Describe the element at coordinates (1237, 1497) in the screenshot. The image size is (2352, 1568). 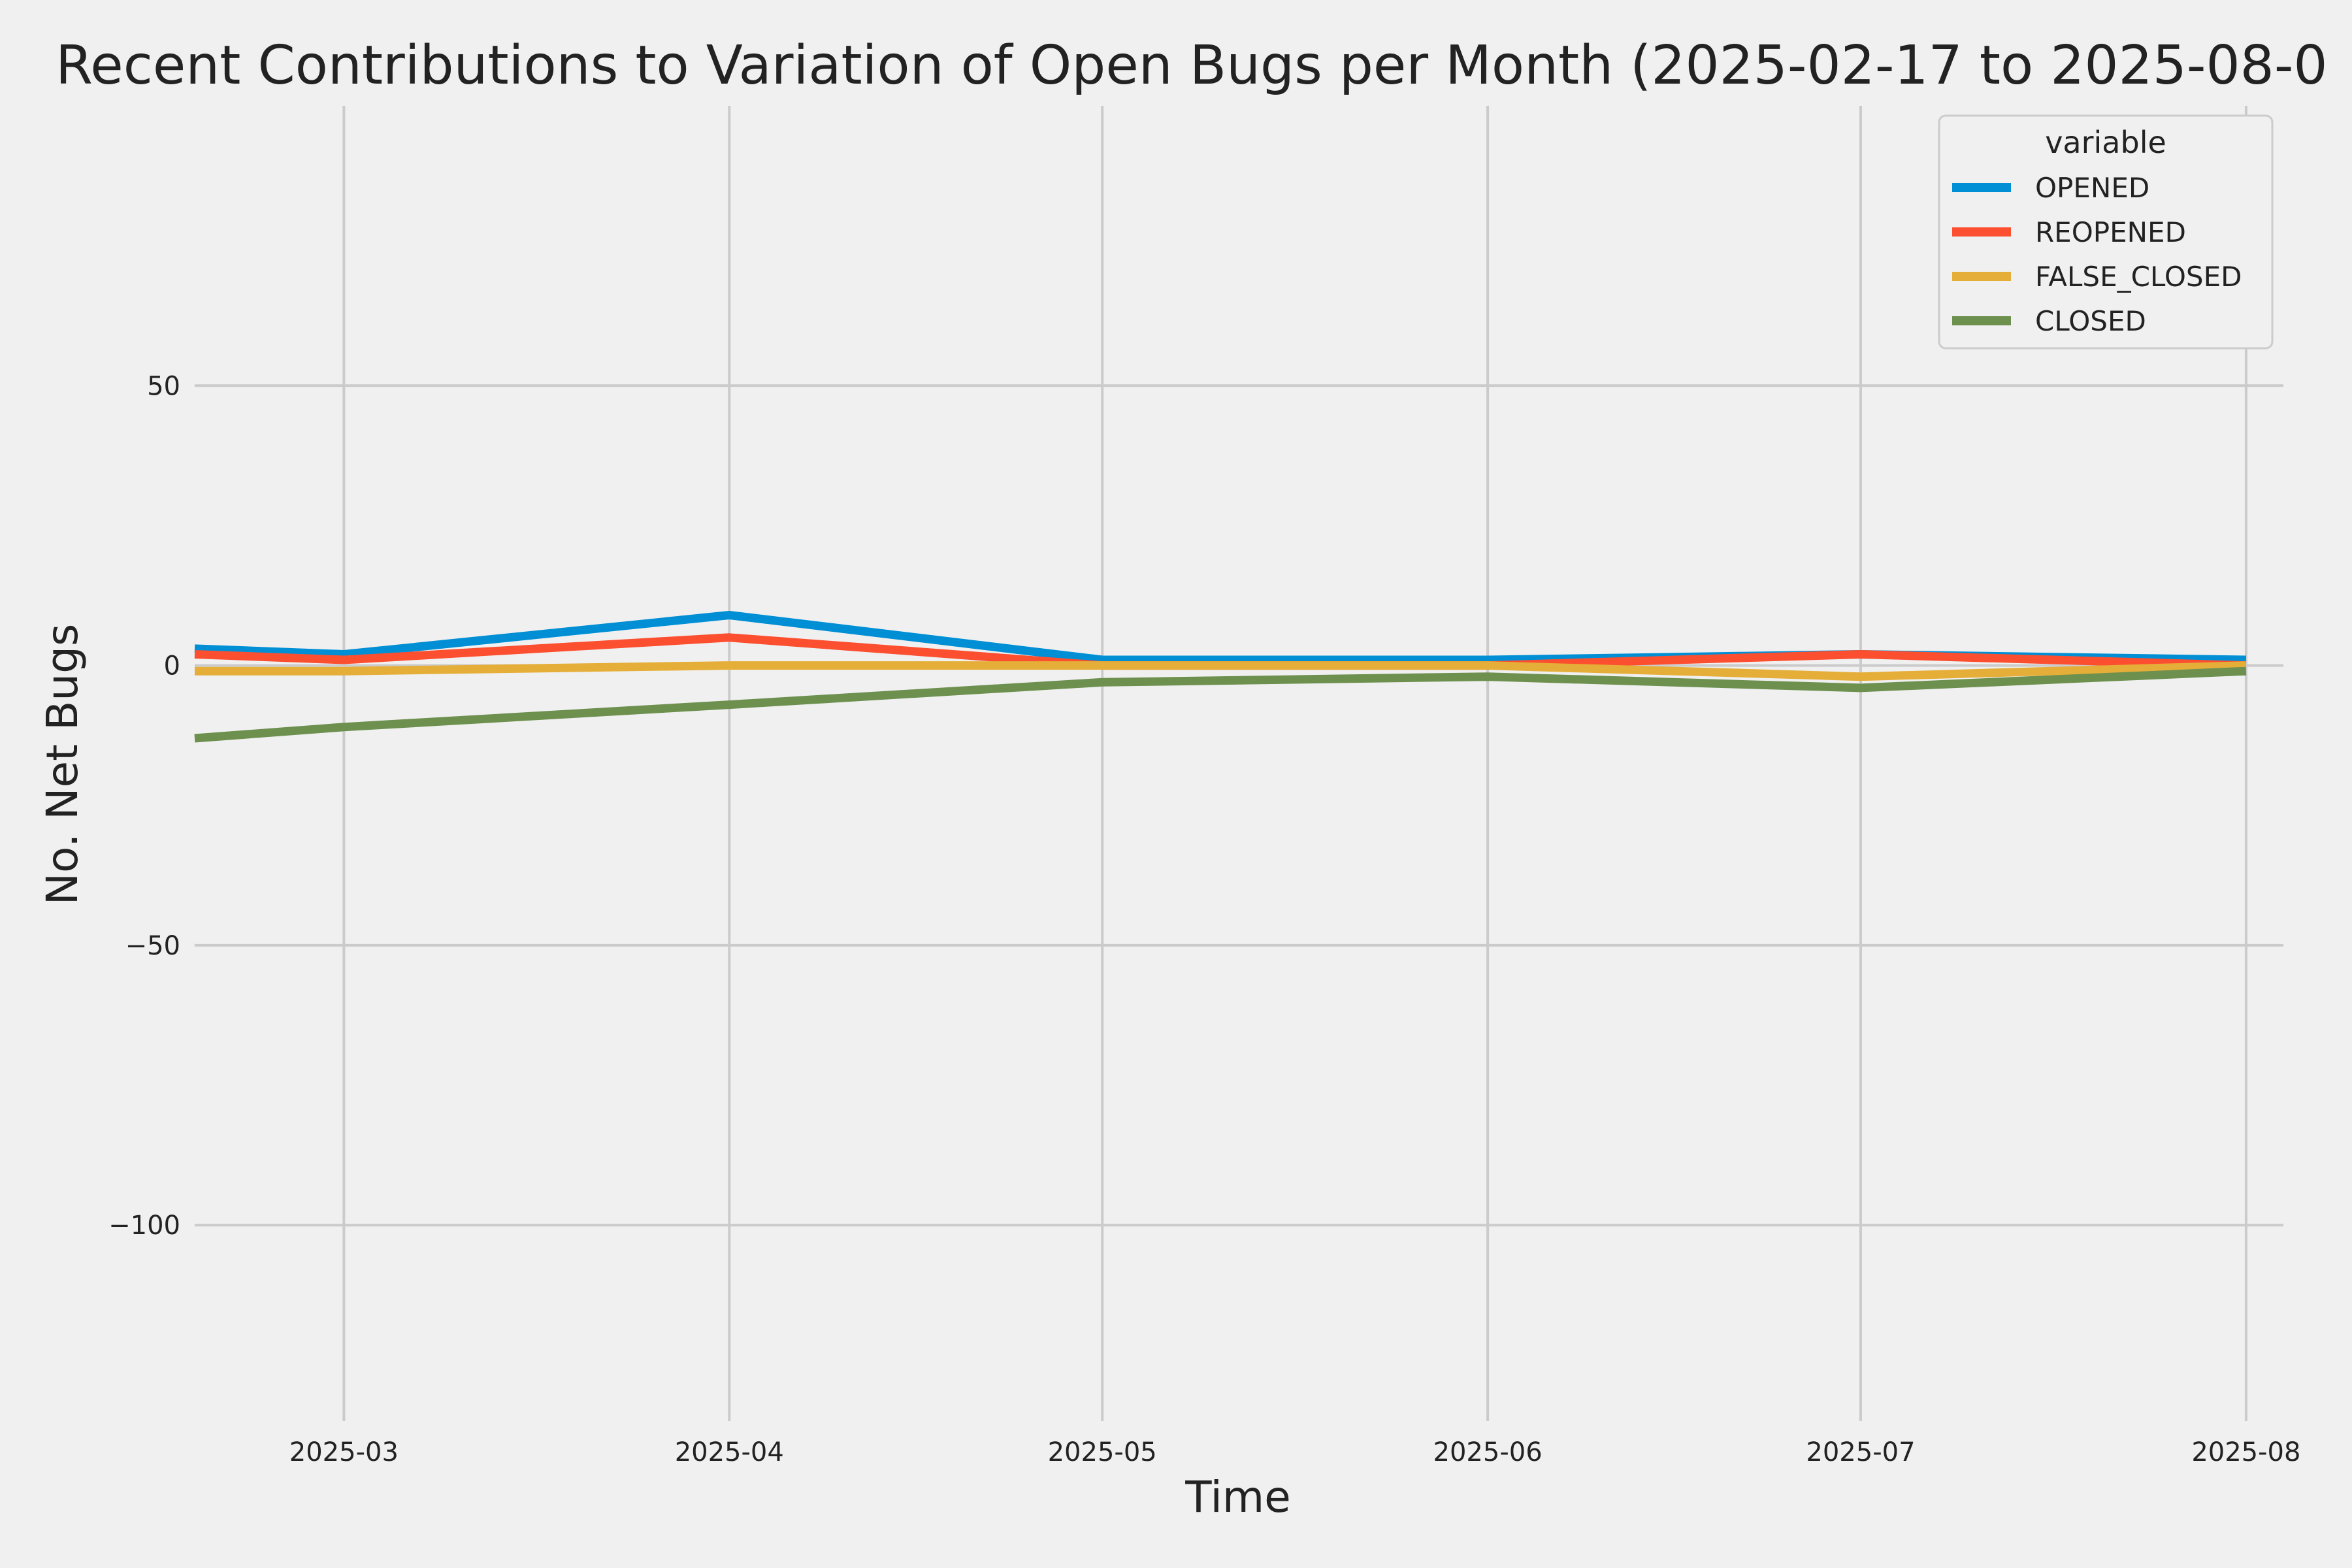
I see `x-axis-label: Time` at that location.